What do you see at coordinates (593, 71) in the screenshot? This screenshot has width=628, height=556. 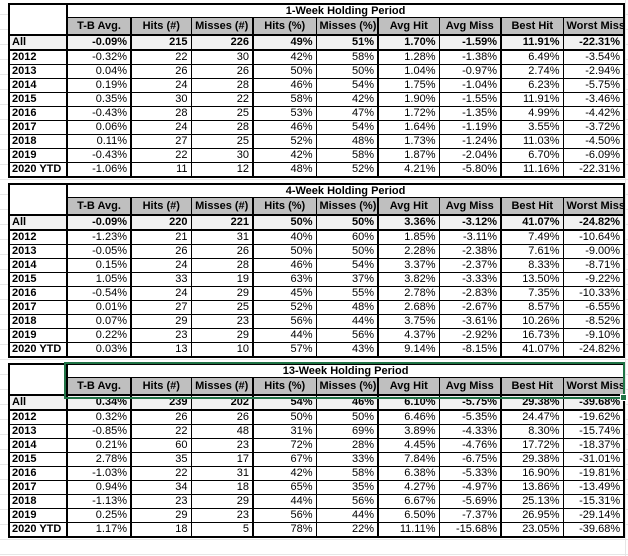 I see `cell: -2.94%` at bounding box center [593, 71].